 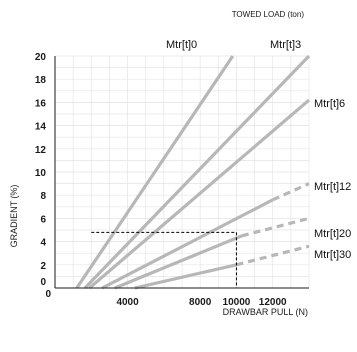 I want to click on x-tick-label: 0, so click(x=48, y=294).